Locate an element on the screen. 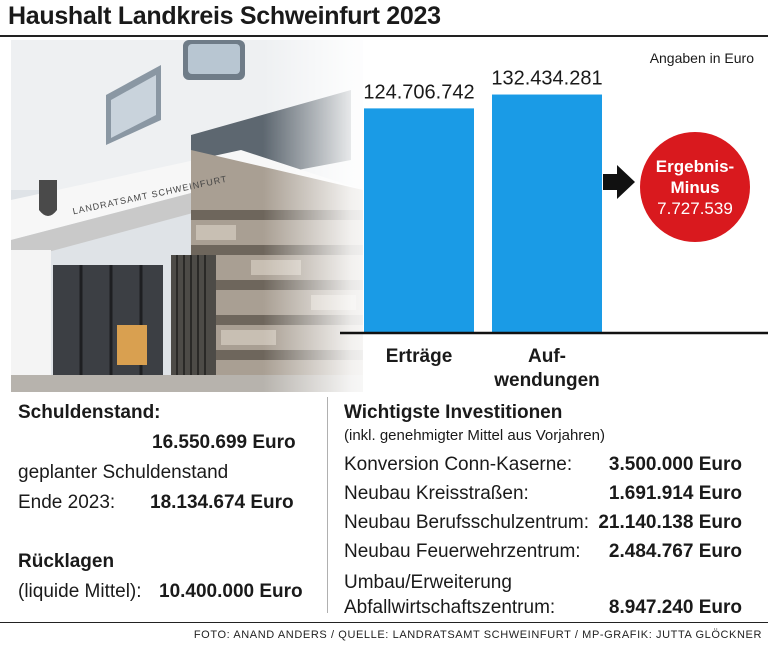  investment-amount: 3.500.000 Euro is located at coordinates (675, 464).